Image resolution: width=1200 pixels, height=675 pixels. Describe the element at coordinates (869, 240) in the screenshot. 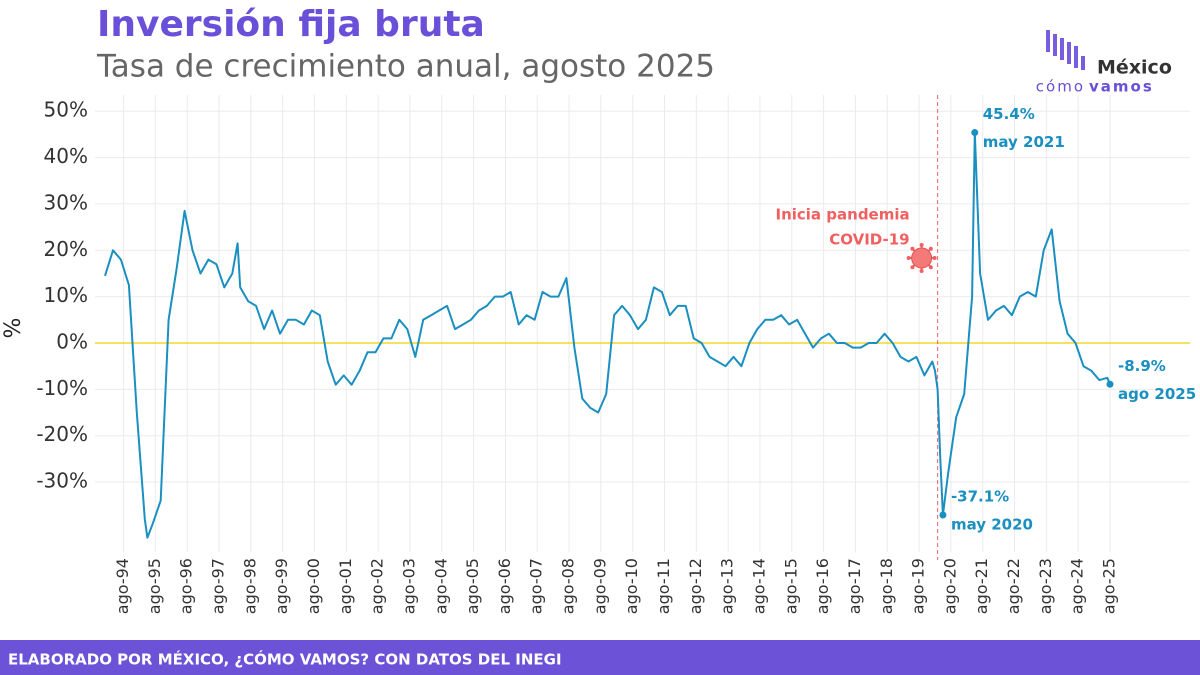

I see `event-label: COVID-19` at that location.